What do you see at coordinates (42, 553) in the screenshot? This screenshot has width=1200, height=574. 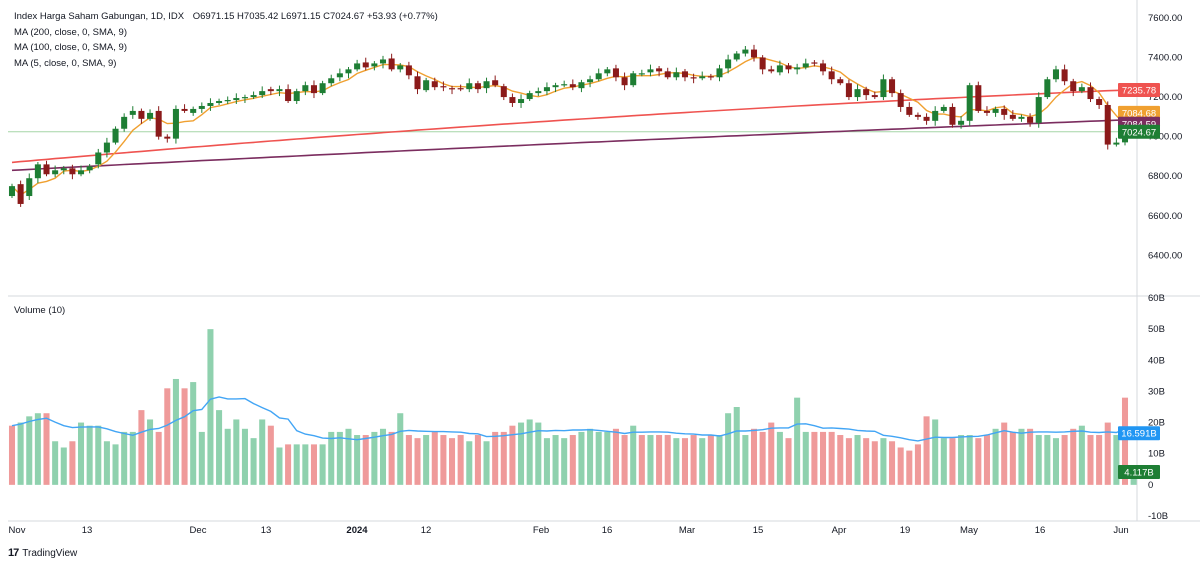 I see `tradingview-brand: 17 TradingView` at bounding box center [42, 553].